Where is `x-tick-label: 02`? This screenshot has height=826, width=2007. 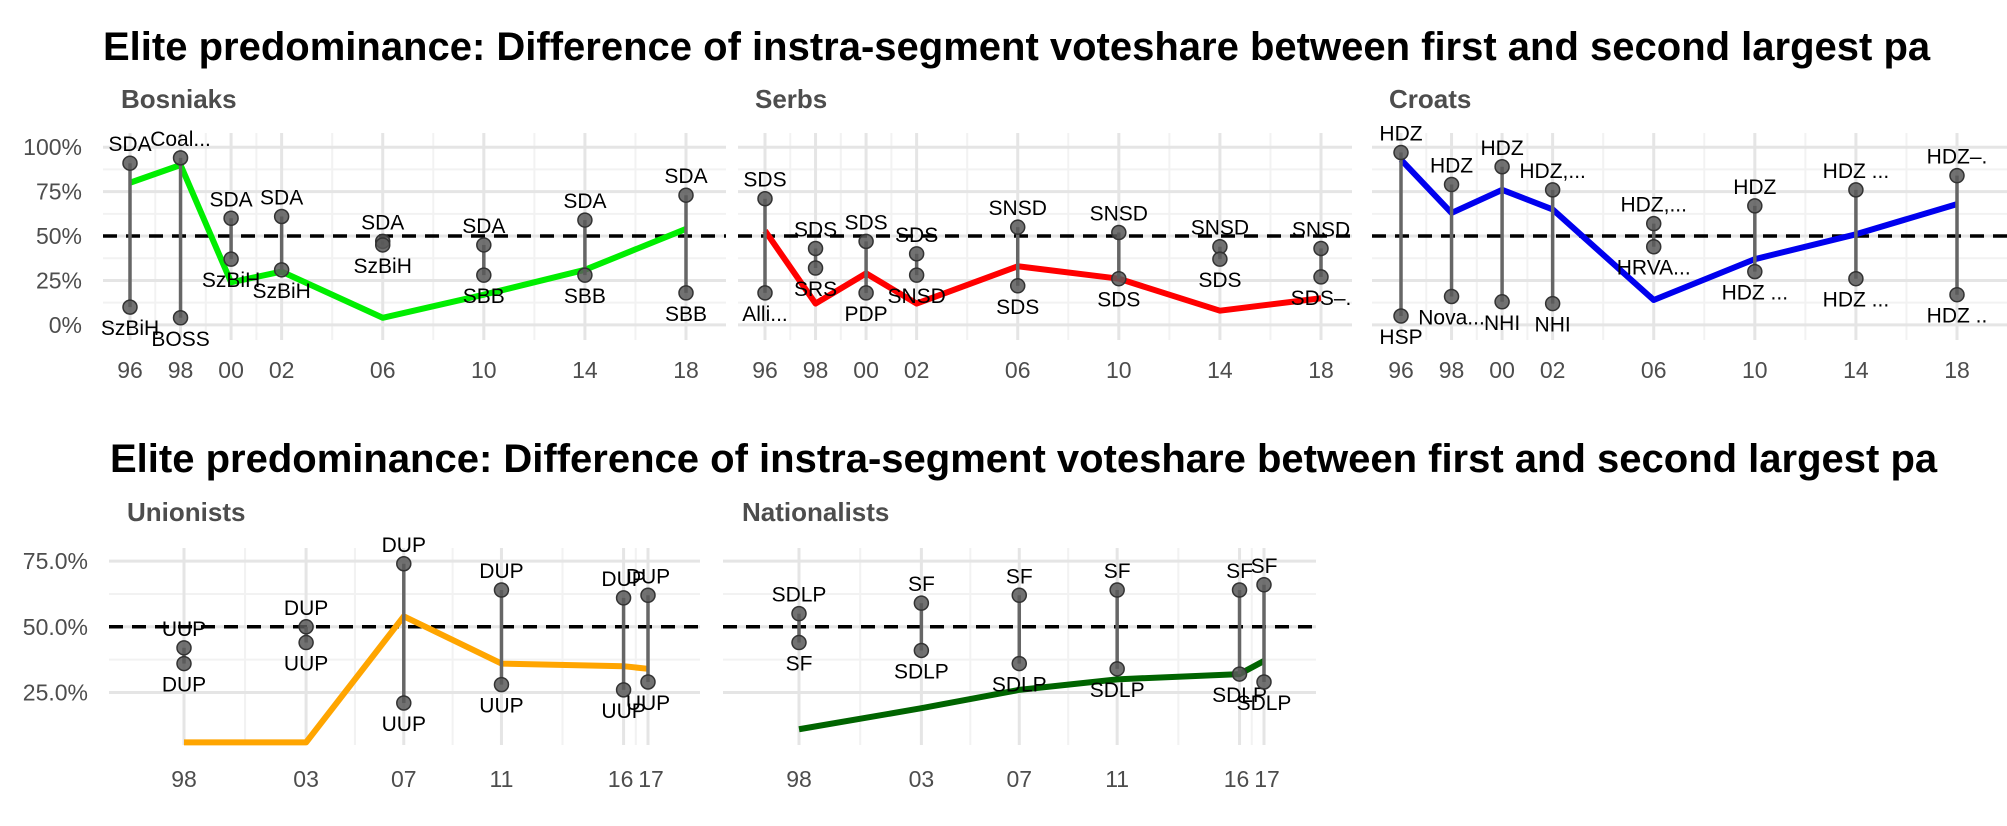
x-tick-label: 02 is located at coordinates (1553, 370).